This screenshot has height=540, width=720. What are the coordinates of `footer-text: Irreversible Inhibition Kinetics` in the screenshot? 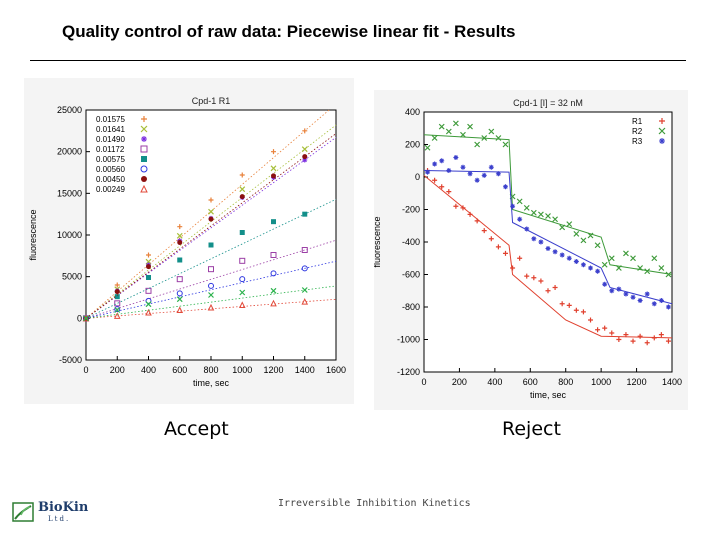 It's located at (374, 503).